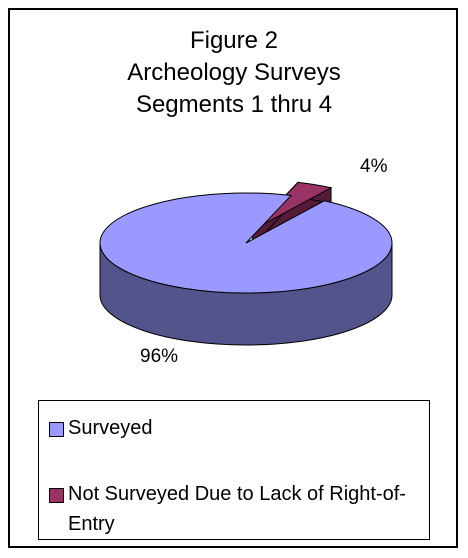 This screenshot has height=558, width=468. I want to click on legend-entry: Surveyed, so click(228, 428).